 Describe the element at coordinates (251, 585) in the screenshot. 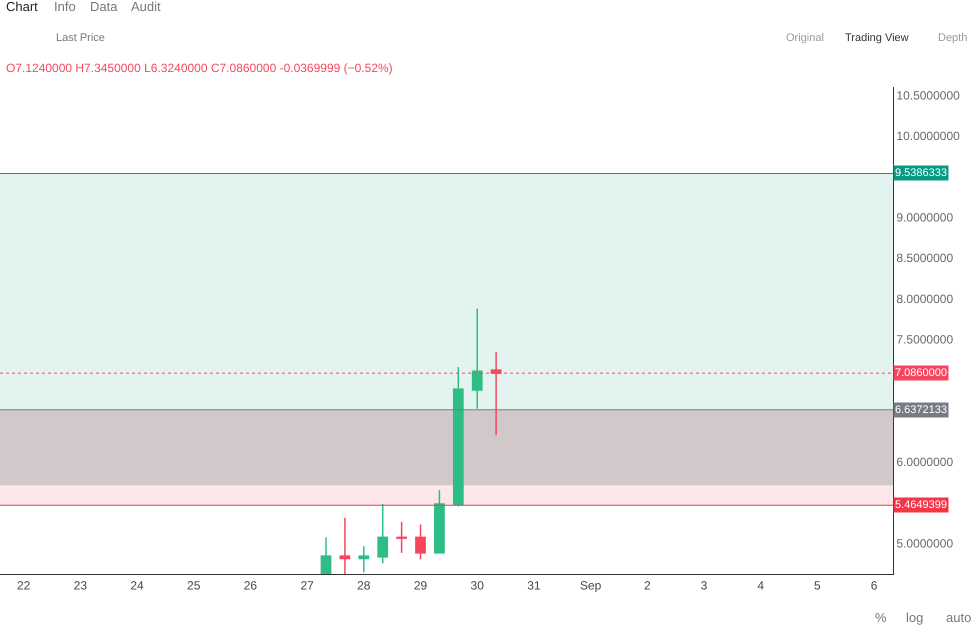

I see `x-tick-label: 26` at that location.